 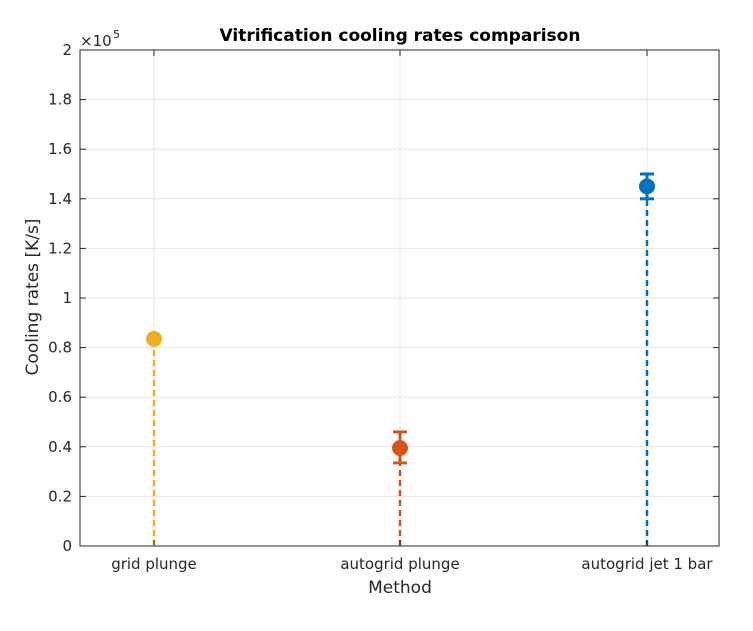 What do you see at coordinates (60, 149) in the screenshot?
I see `y-tick-label: 1.6` at bounding box center [60, 149].